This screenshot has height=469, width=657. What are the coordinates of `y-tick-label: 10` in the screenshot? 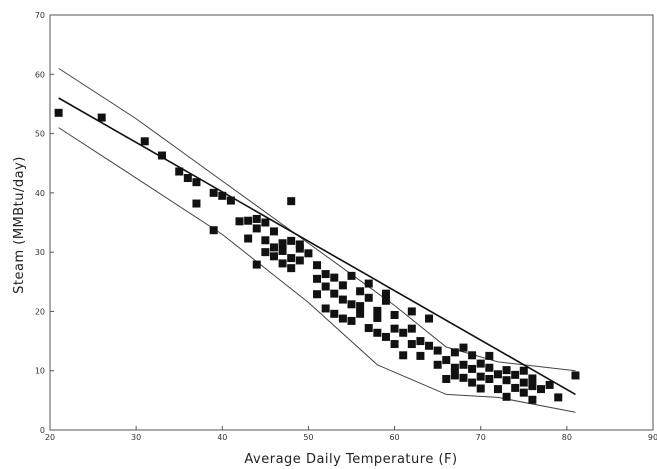 It's located at (40, 371).